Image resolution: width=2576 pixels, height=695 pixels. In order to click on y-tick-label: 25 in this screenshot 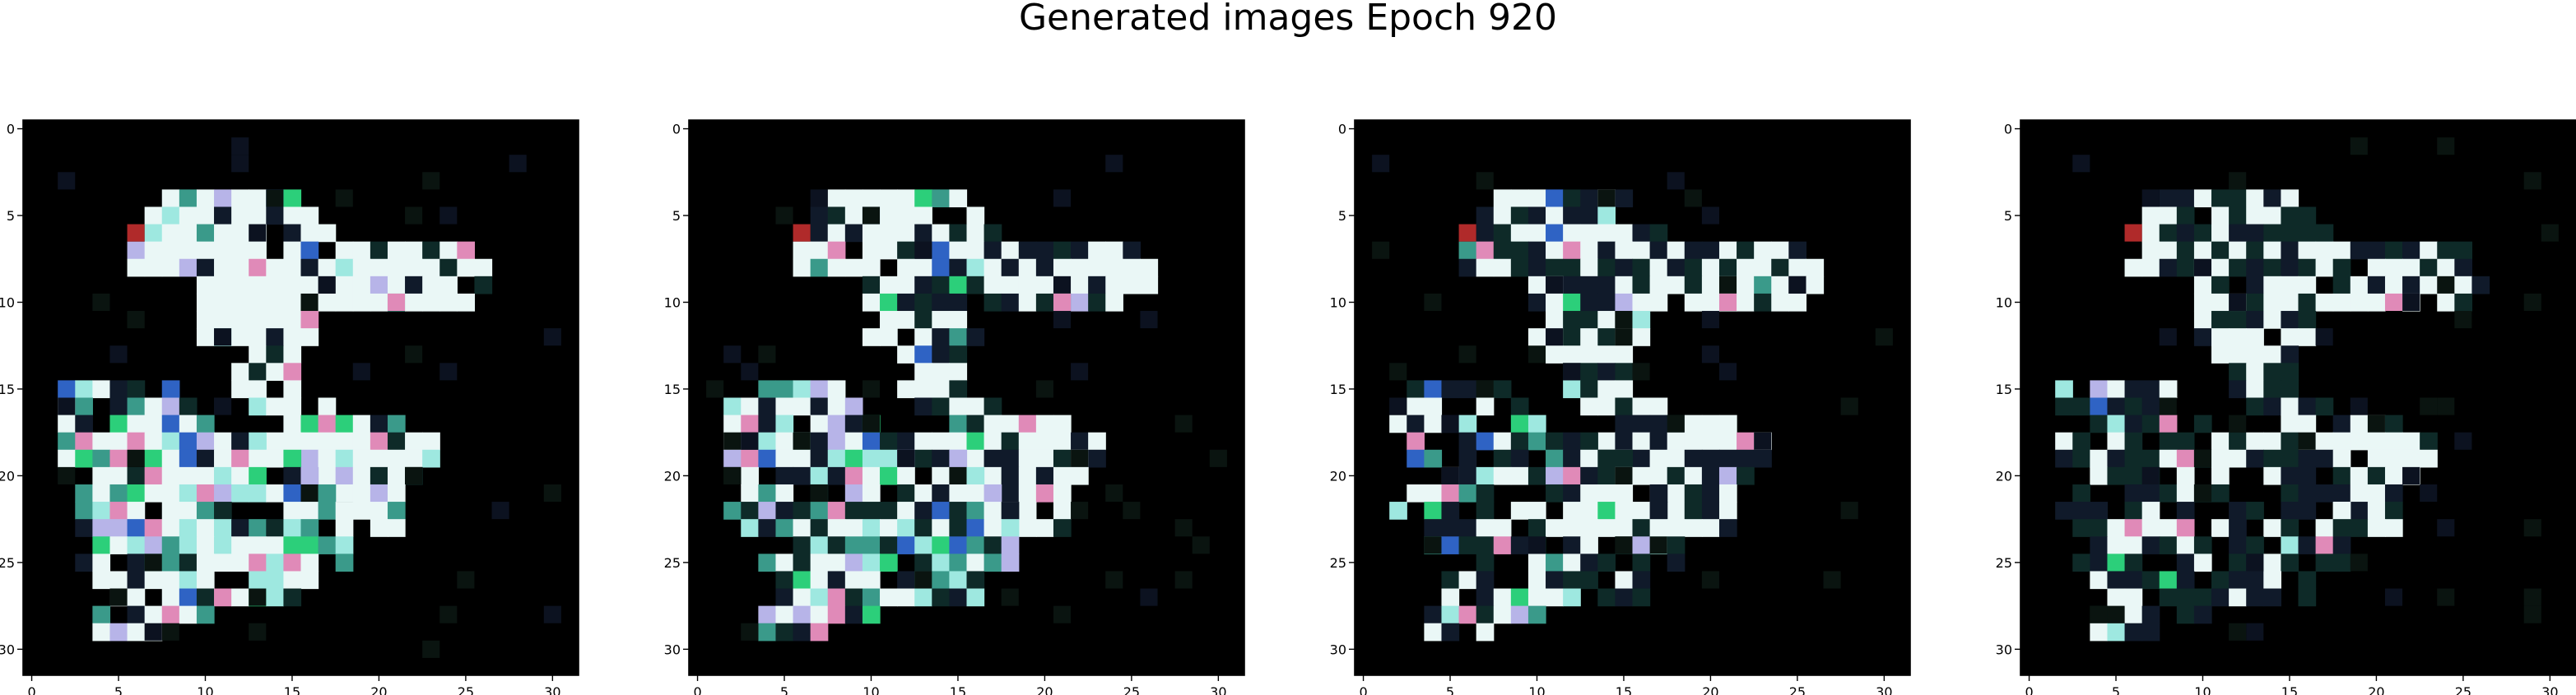, I will do `click(2004, 563)`.